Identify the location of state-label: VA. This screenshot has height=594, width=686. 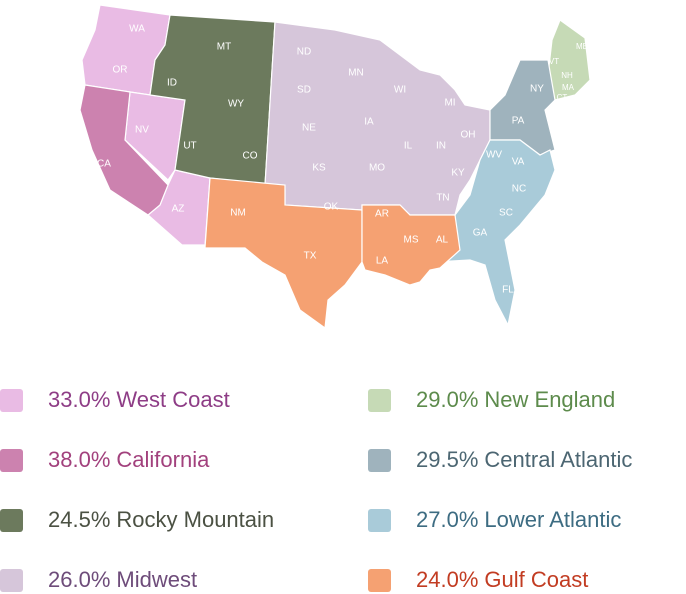
(518, 162).